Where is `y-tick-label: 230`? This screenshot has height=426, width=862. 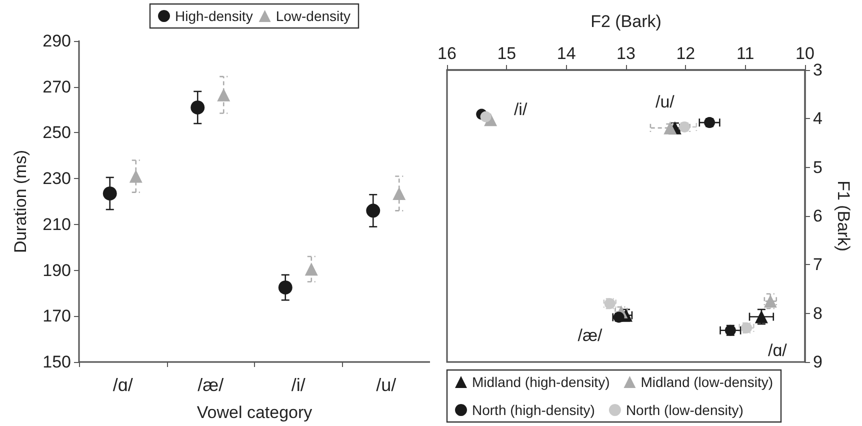 y-tick-label: 230 is located at coordinates (56, 178).